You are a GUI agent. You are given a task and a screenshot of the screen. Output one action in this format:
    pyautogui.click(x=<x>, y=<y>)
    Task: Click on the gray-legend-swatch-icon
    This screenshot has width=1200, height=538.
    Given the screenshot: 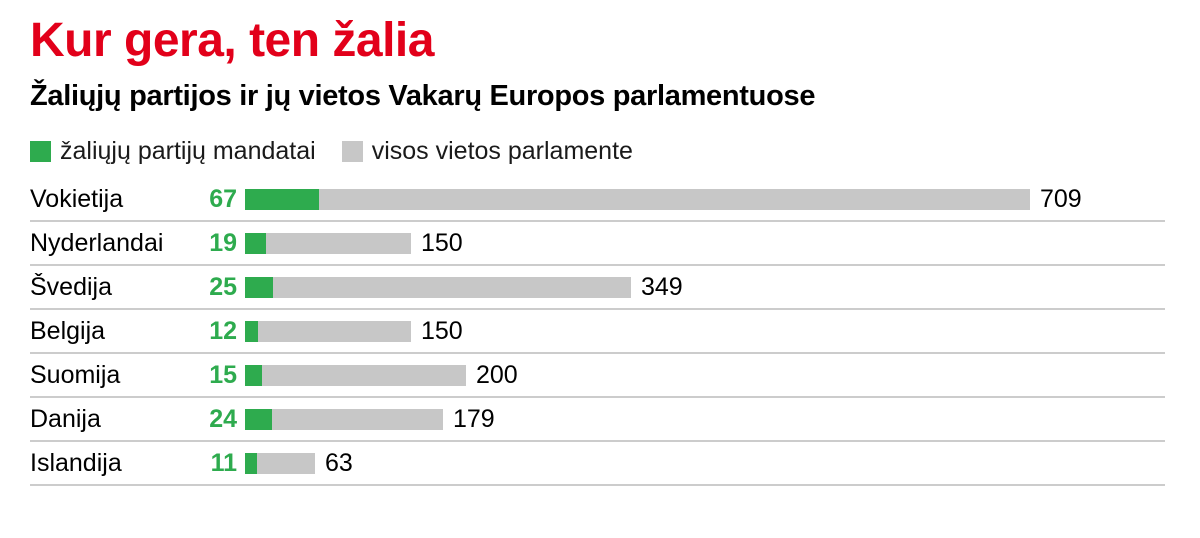 What is the action you would take?
    pyautogui.click(x=352, y=152)
    